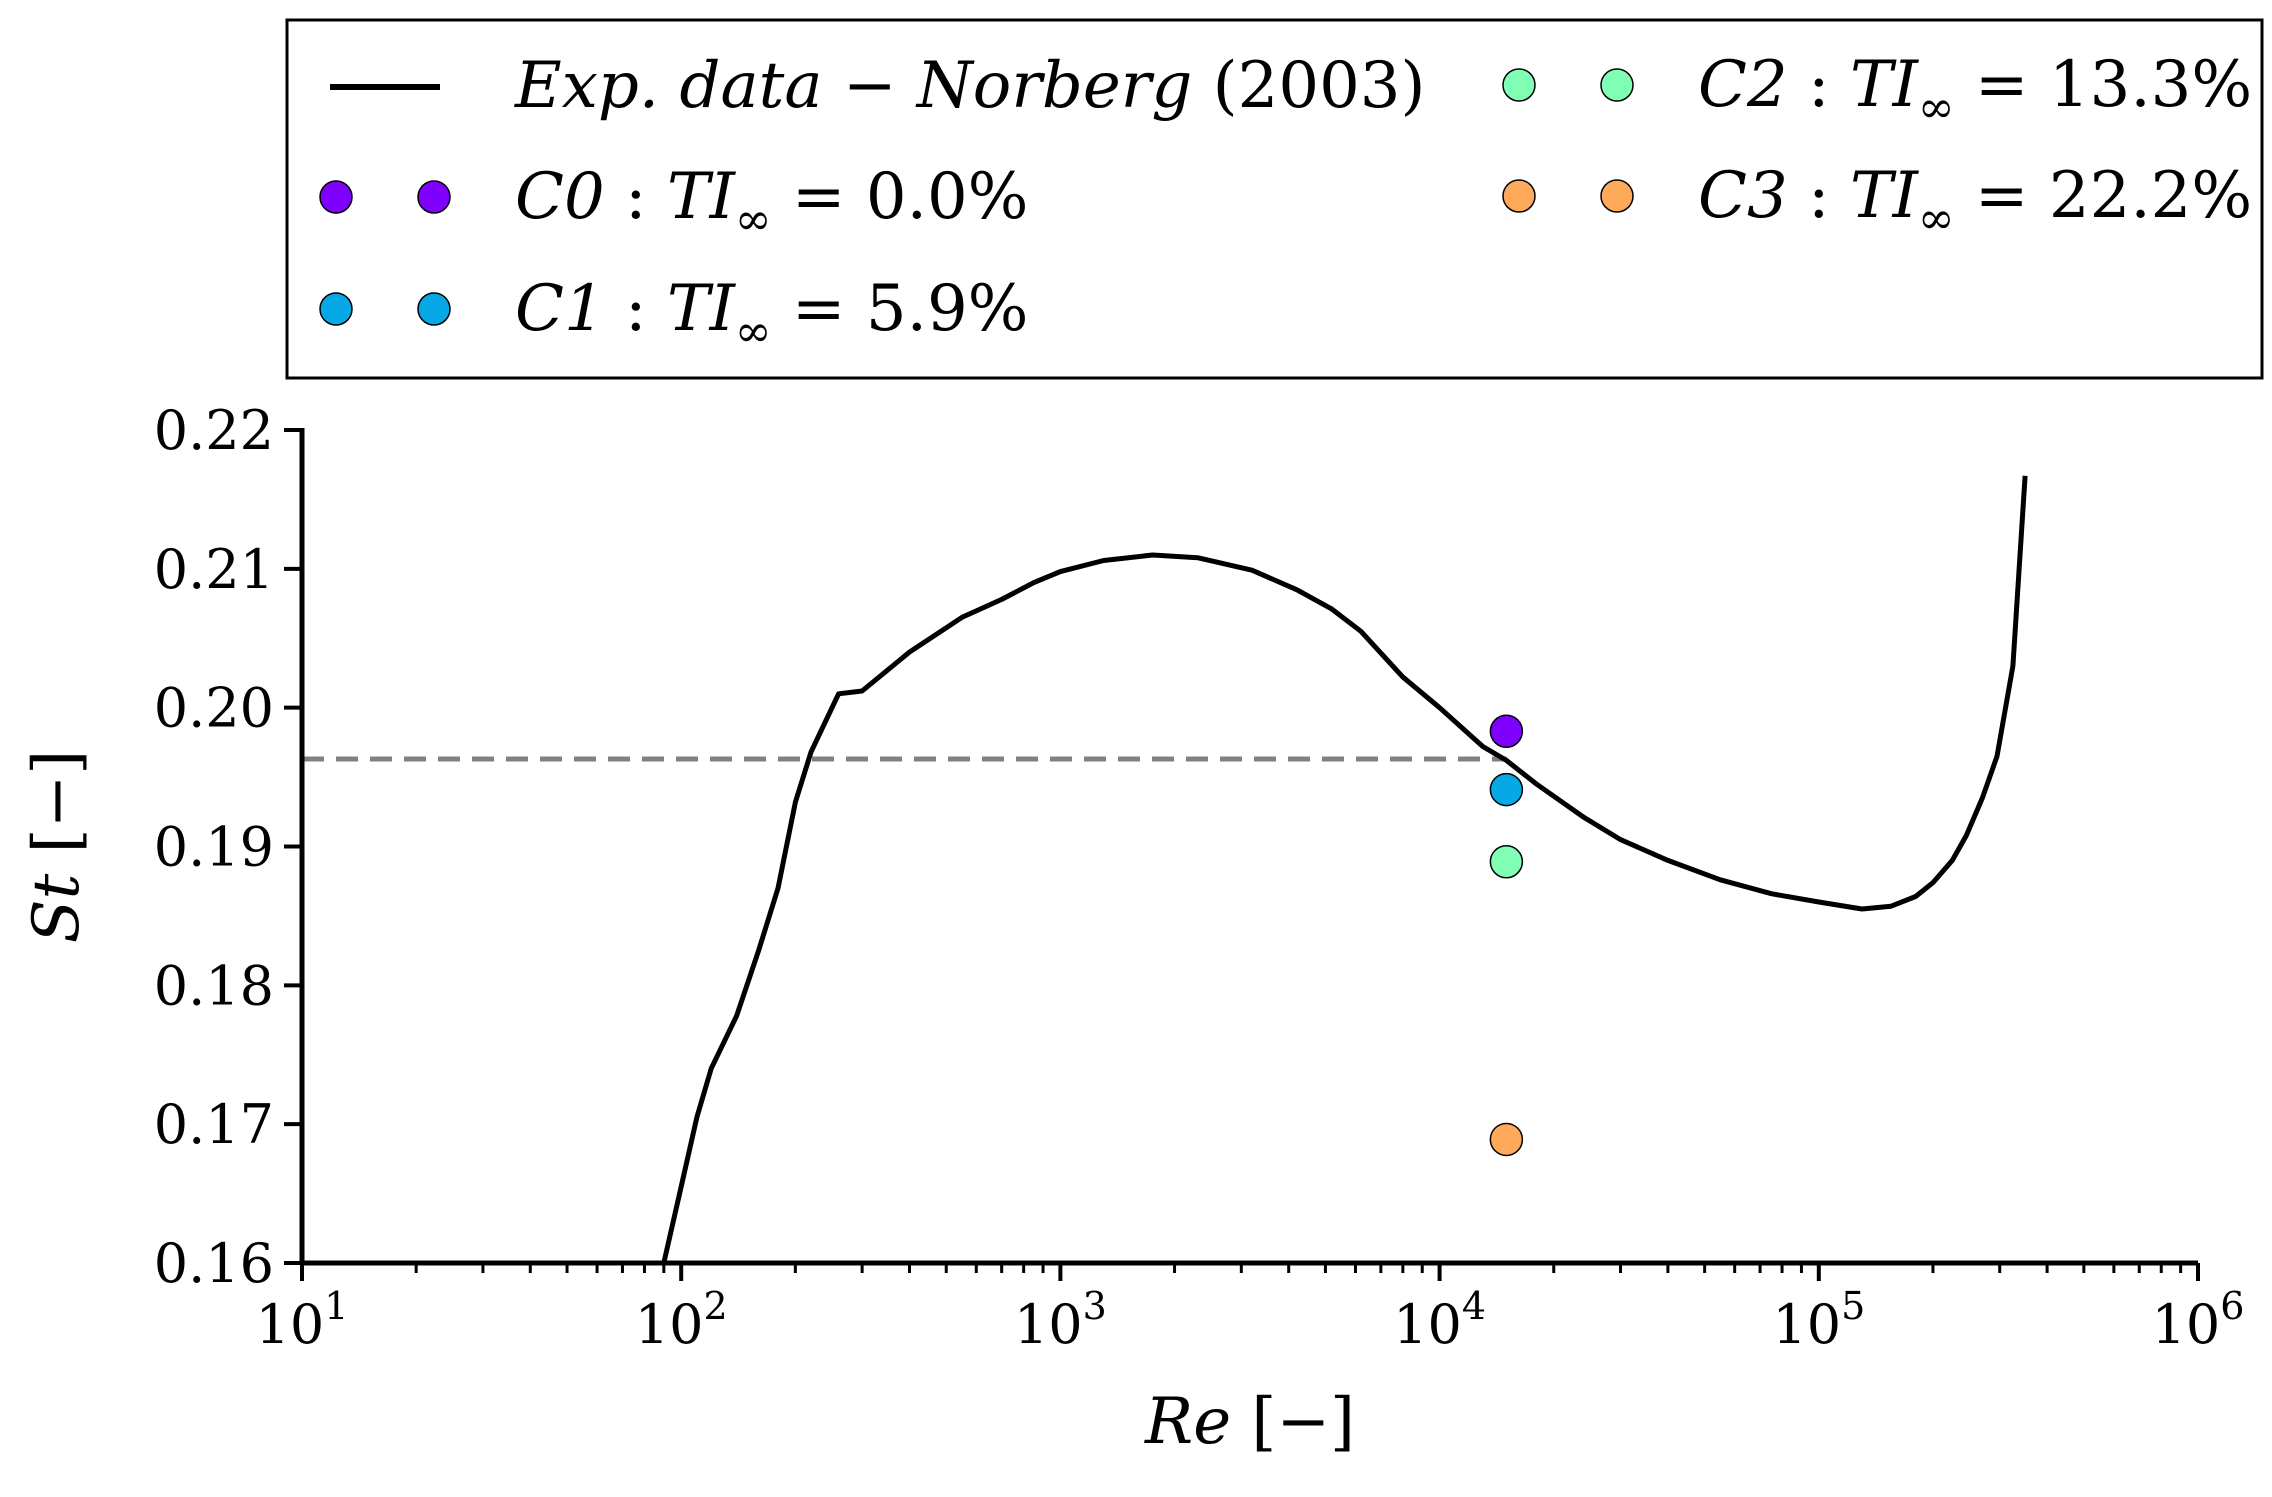 The width and height of the screenshot is (2272, 1497). I want to click on y-tick-label: 0.19, so click(214, 847).